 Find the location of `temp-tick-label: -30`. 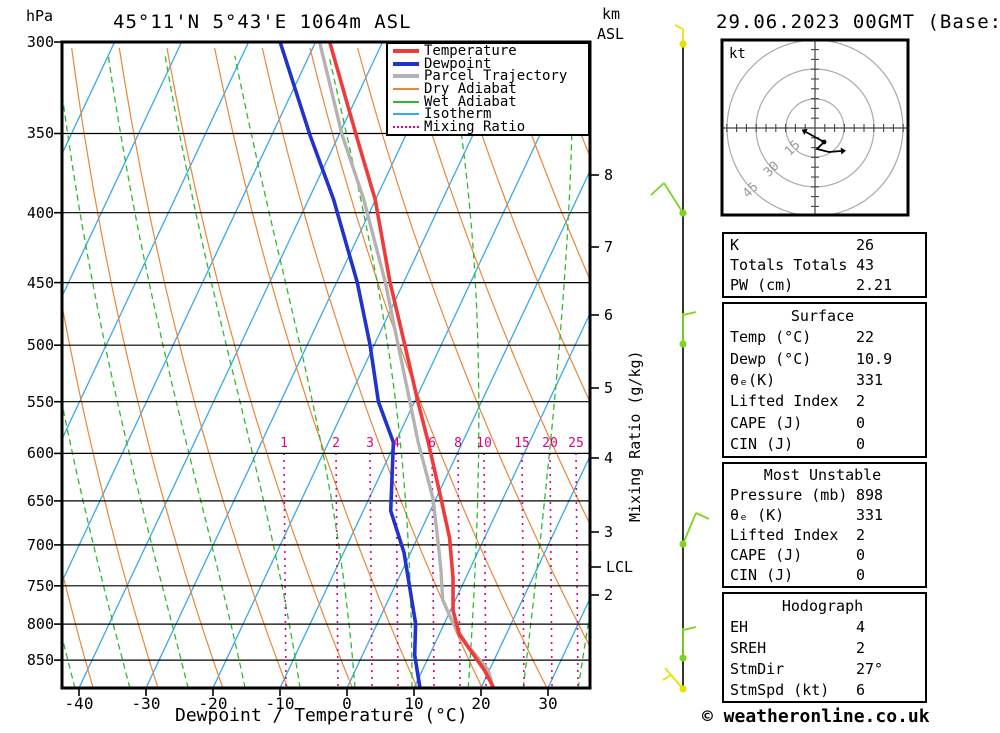

temp-tick-label: -30 is located at coordinates (146, 703).